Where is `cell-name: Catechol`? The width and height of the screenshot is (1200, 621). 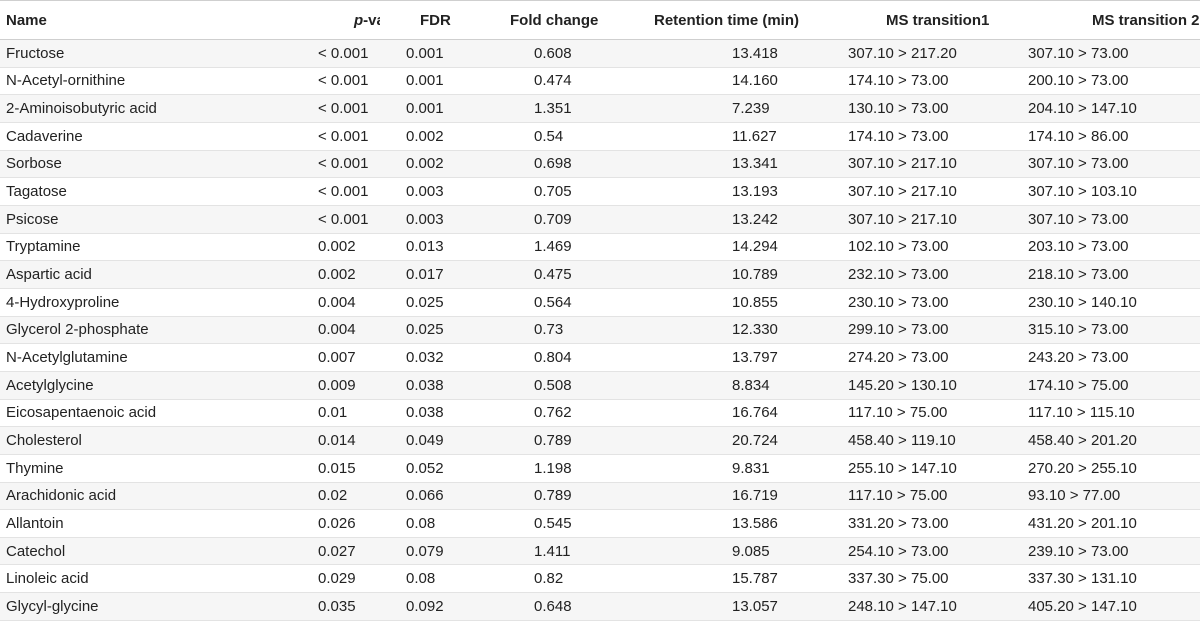 cell-name: Catechol is located at coordinates (36, 551).